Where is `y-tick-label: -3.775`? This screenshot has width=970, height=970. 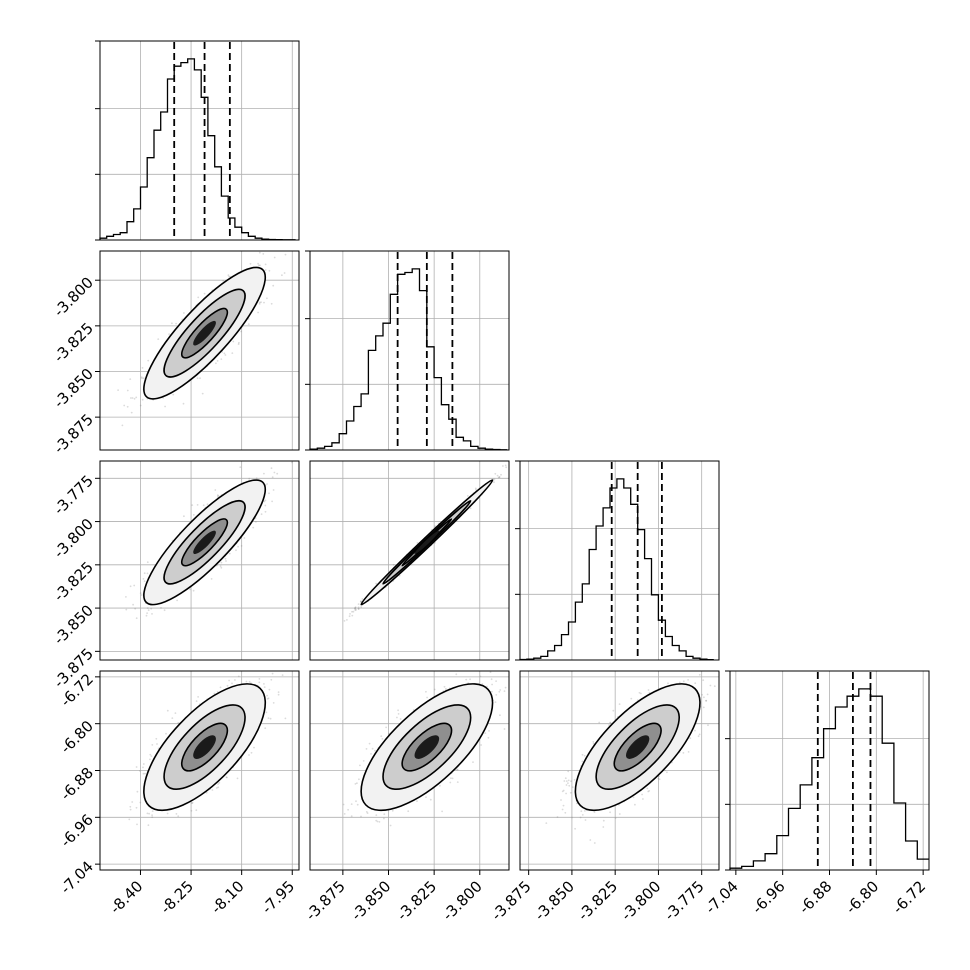 y-tick-label: -3.775 is located at coordinates (73, 495).